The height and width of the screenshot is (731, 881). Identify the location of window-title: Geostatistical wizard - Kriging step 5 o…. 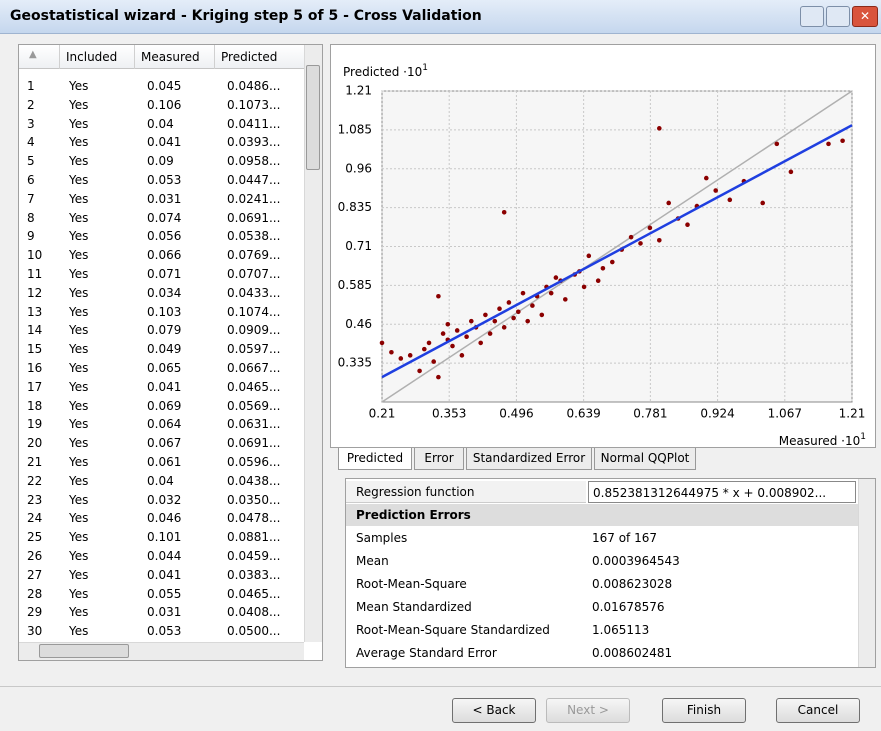
(246, 16).